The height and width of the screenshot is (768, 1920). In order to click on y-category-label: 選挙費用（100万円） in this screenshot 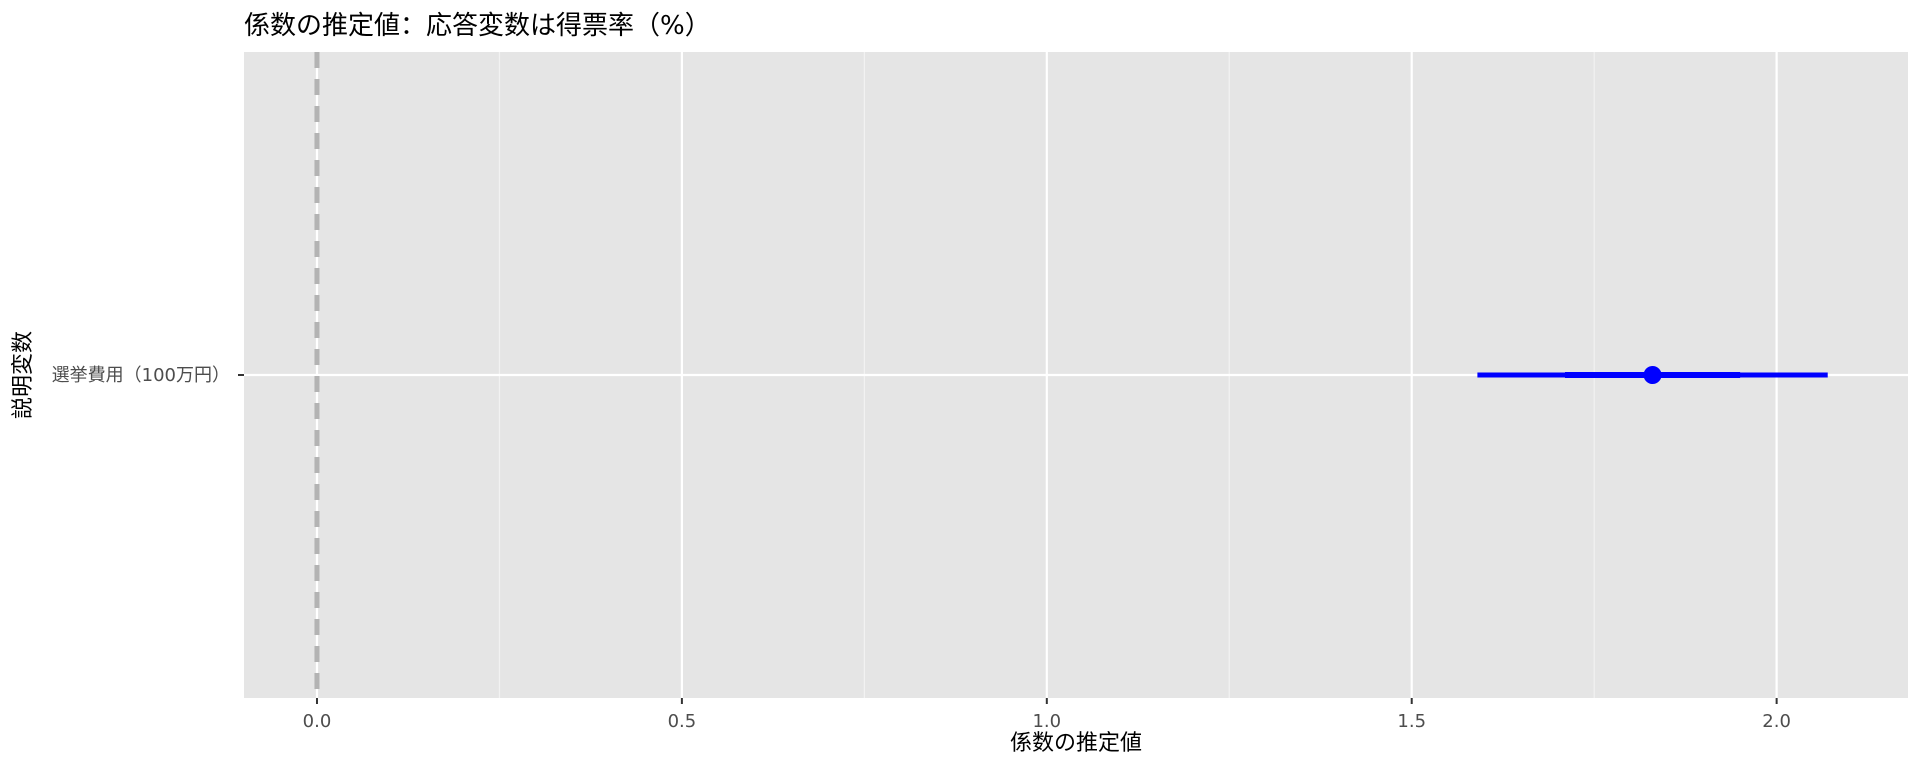, I will do `click(141, 375)`.